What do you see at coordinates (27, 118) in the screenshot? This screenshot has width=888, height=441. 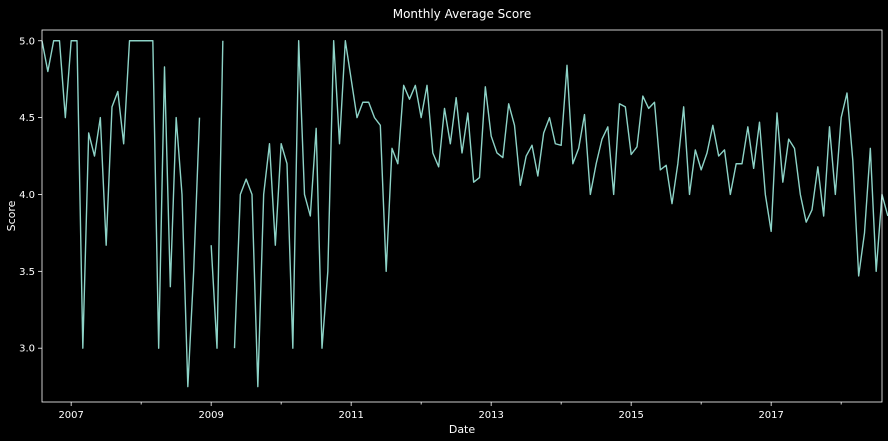 I see `y-tick-label: 4.5` at bounding box center [27, 118].